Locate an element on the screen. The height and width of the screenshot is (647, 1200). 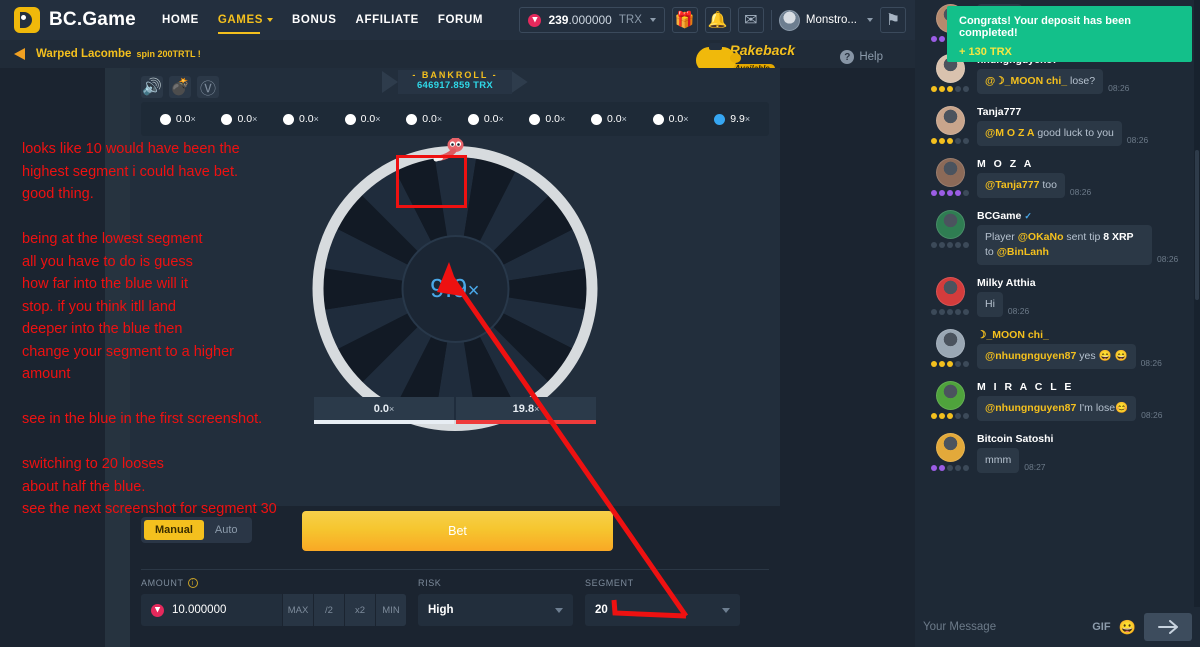
manual-mode-tab: Manual is located at coordinates (174, 530).